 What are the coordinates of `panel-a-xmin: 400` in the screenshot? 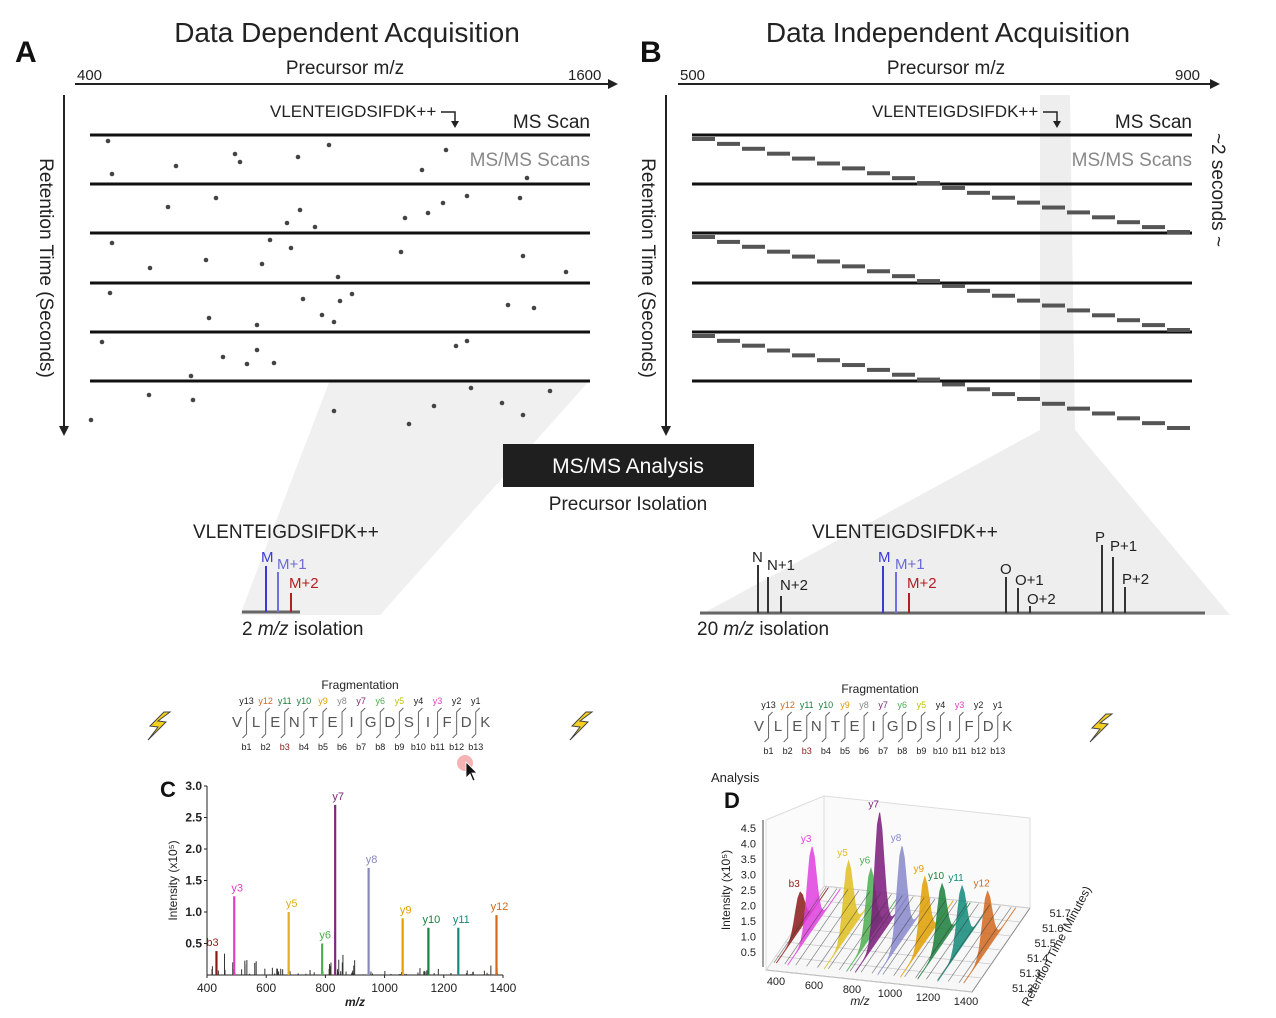 It's located at (89, 75).